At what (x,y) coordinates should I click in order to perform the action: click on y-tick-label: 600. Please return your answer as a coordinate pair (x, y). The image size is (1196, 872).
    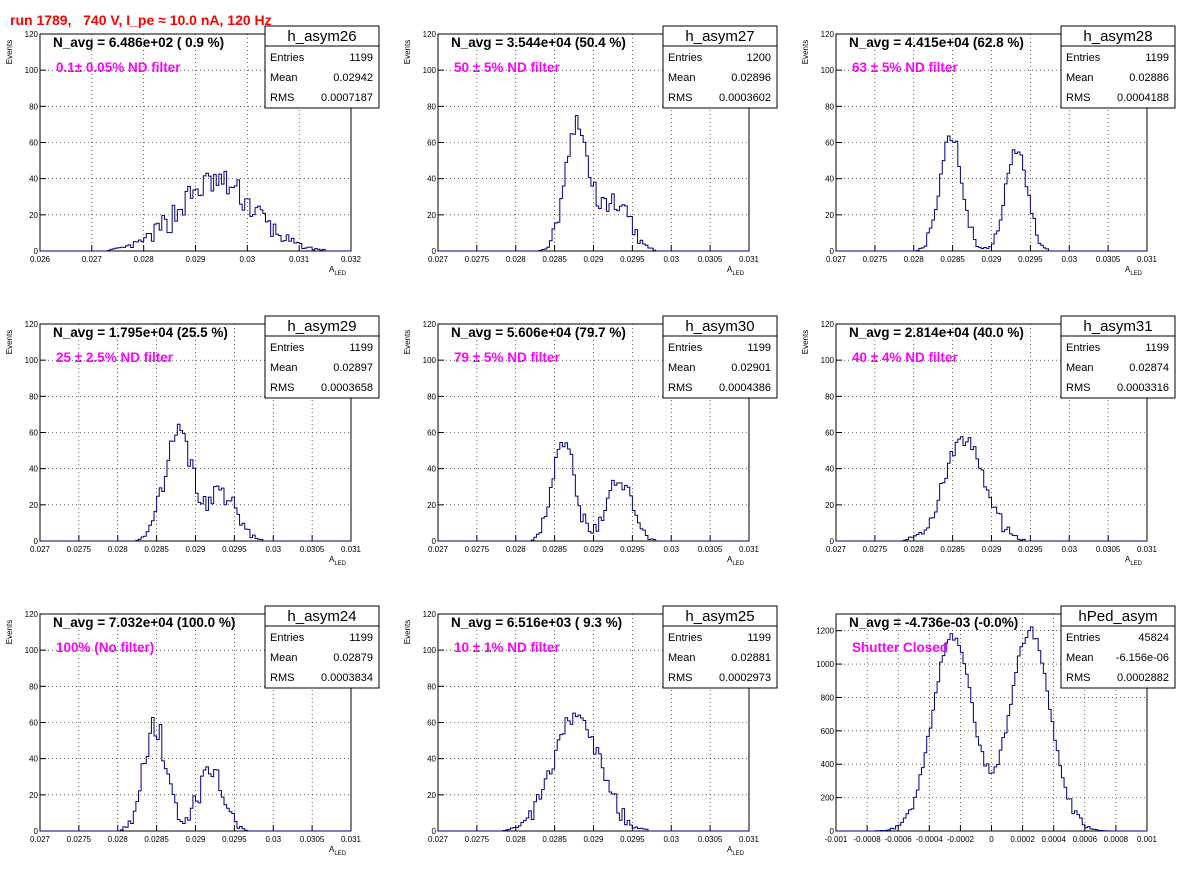
    Looking at the image, I should click on (828, 731).